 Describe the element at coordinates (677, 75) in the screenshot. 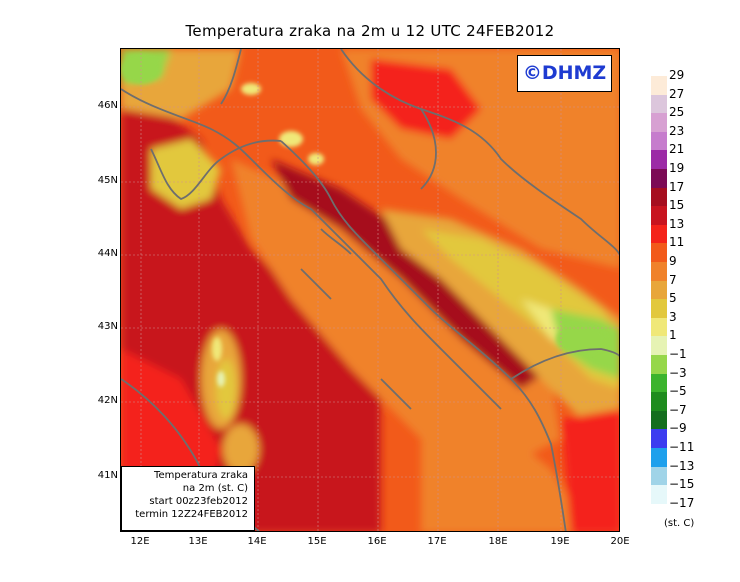

I see `legend-label: 29` at that location.